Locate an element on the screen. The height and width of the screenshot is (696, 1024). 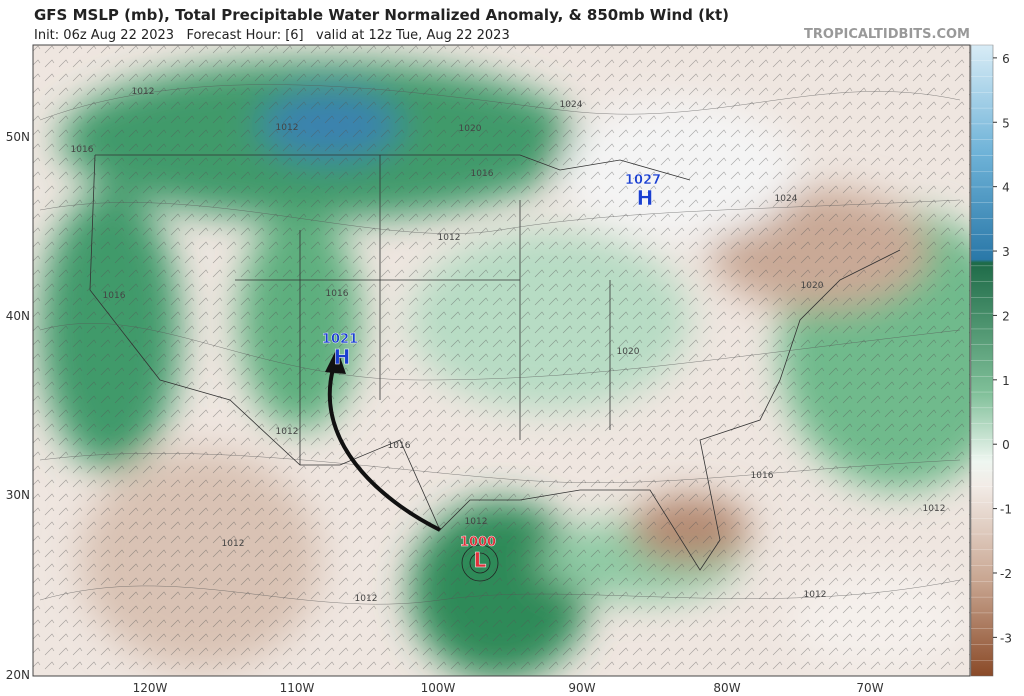
lat-label: 20N is located at coordinates (18, 675).